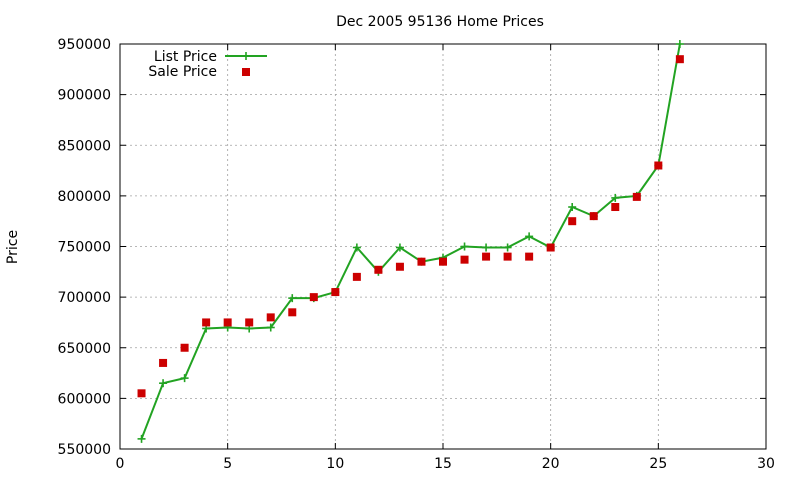 This screenshot has width=800, height=480. I want to click on legend-label-list-price: List Price, so click(185, 57).